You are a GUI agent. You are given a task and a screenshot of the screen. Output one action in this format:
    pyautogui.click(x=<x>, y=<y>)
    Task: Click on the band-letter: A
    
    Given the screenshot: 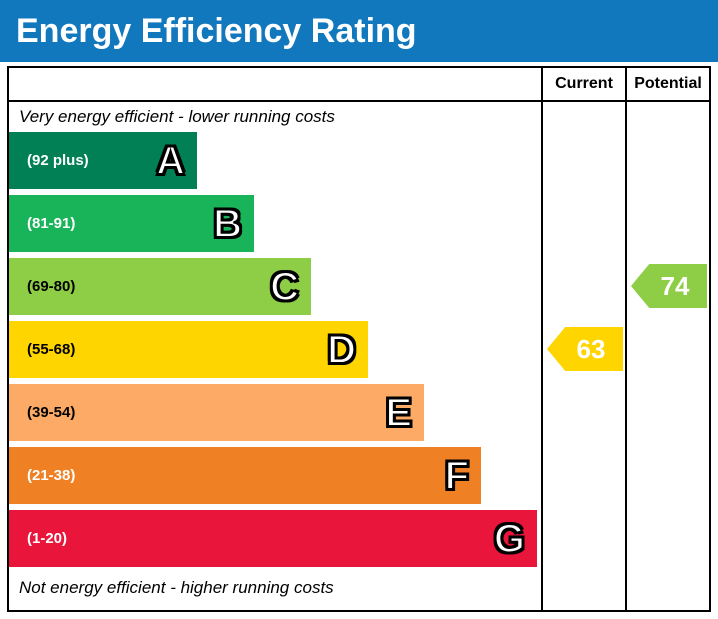 What is the action you would take?
    pyautogui.click(x=170, y=160)
    